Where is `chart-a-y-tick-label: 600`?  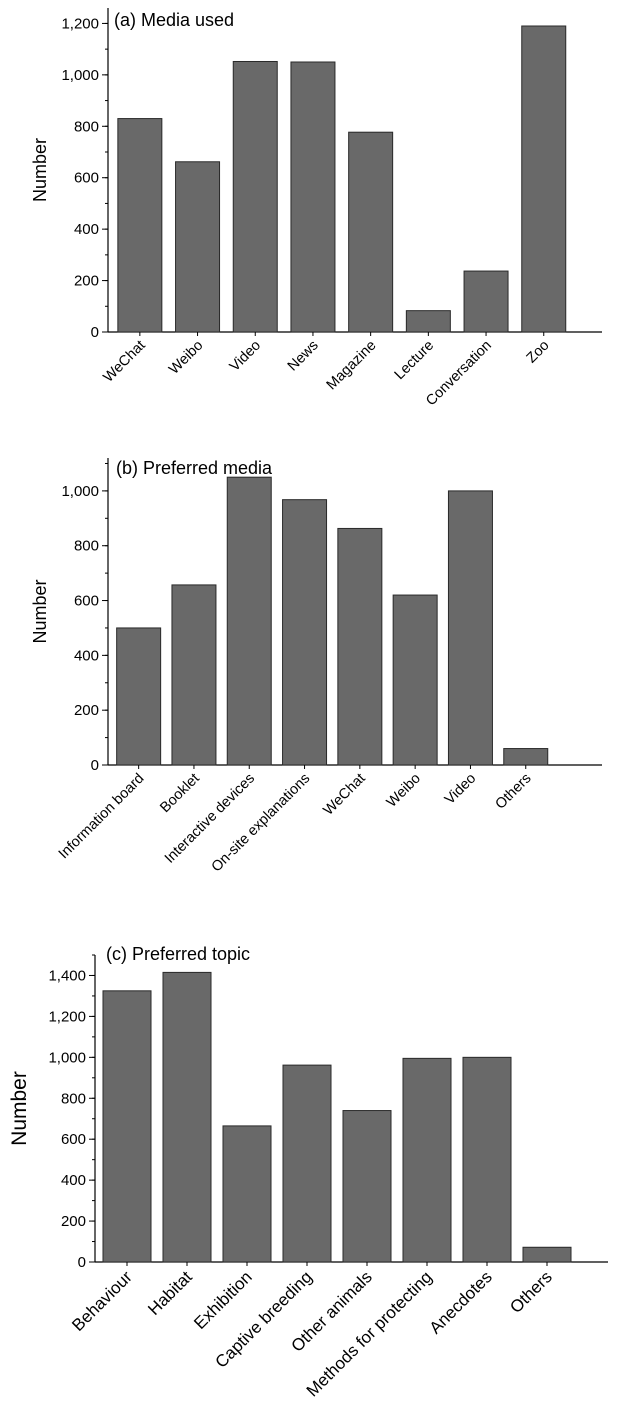 chart-a-y-tick-label: 600 is located at coordinates (86, 178).